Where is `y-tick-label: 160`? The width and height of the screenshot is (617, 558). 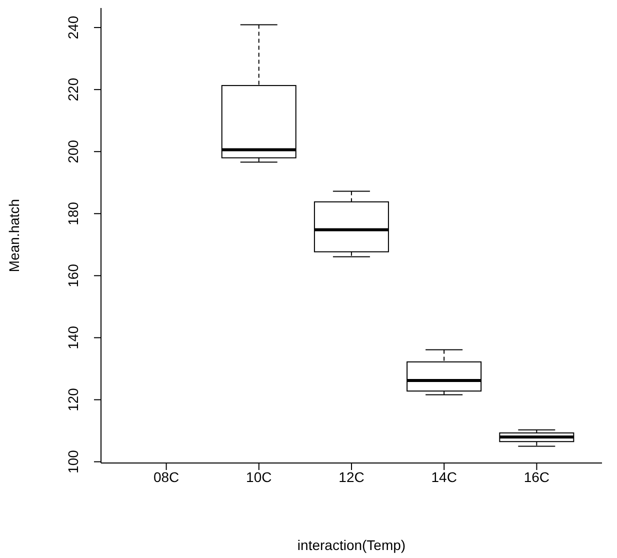 y-tick-label: 160 is located at coordinates (73, 276).